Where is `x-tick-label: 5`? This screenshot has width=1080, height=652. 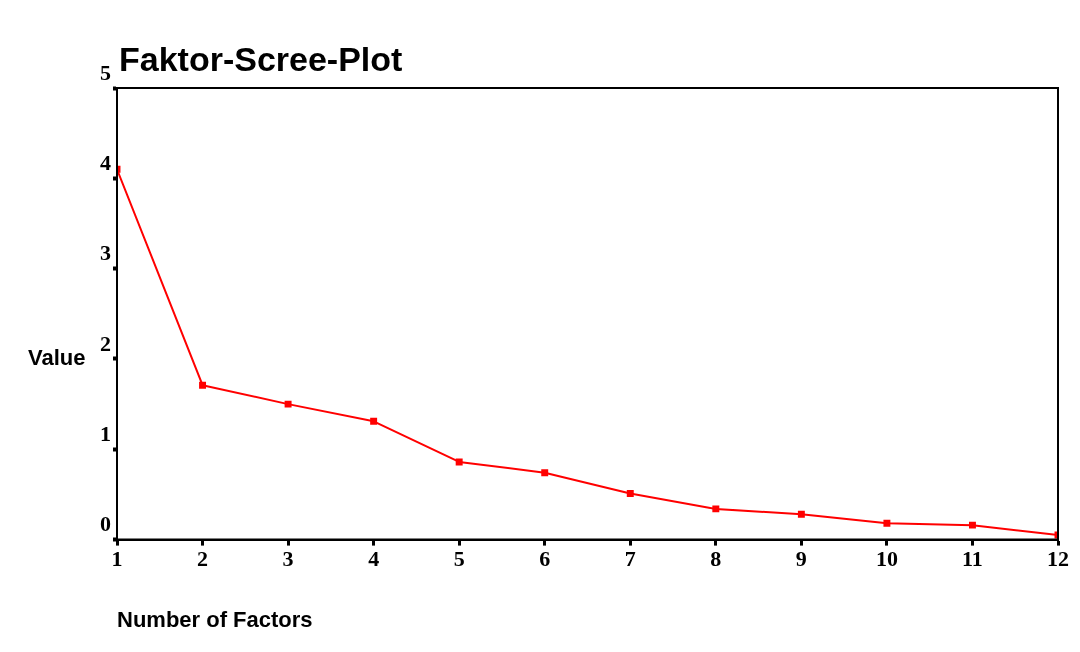 x-tick-label: 5 is located at coordinates (459, 559).